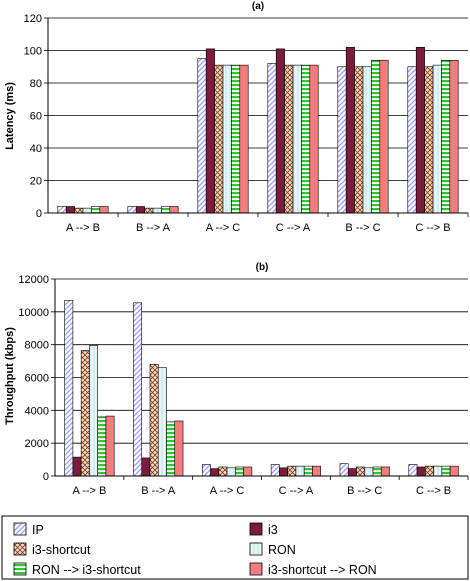 Image resolution: width=470 pixels, height=581 pixels. What do you see at coordinates (280, 131) in the screenshot?
I see `bar-i3-a3` at bounding box center [280, 131].